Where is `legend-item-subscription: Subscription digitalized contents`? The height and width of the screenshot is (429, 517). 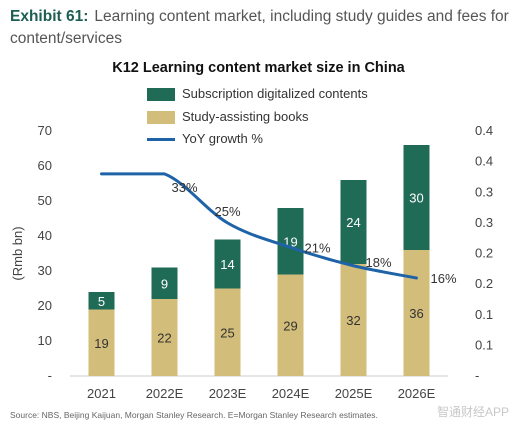
legend-item-subscription: Subscription digitalized contents is located at coordinates (257, 94).